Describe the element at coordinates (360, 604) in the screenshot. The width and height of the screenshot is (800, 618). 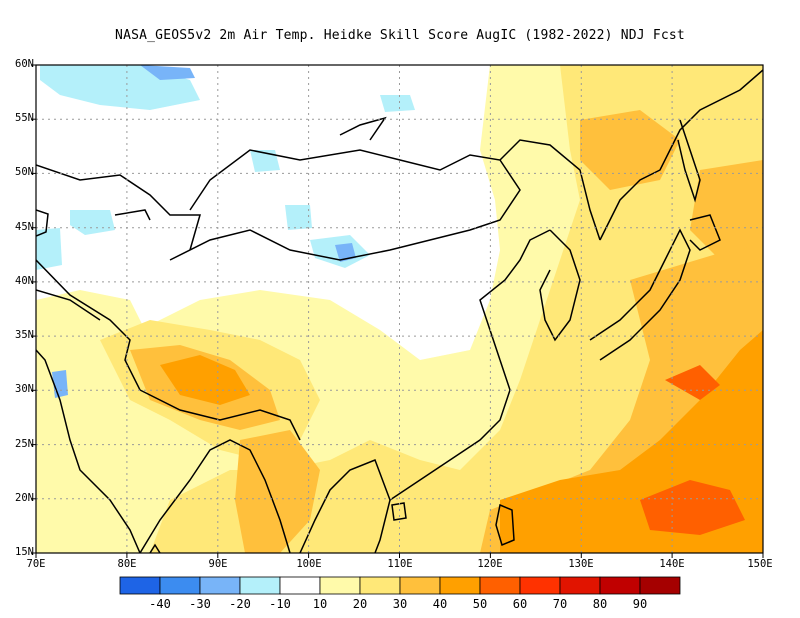
I see `colorbar-label: 20` at that location.